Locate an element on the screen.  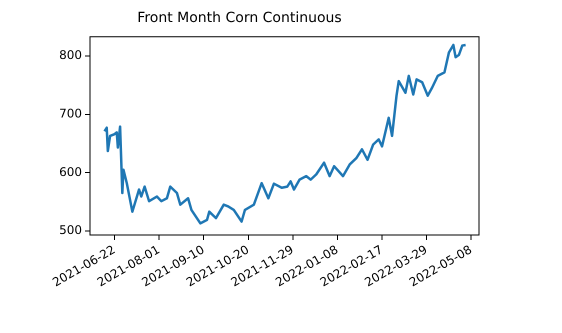
y-tick-label: 800 is located at coordinates (70, 55).